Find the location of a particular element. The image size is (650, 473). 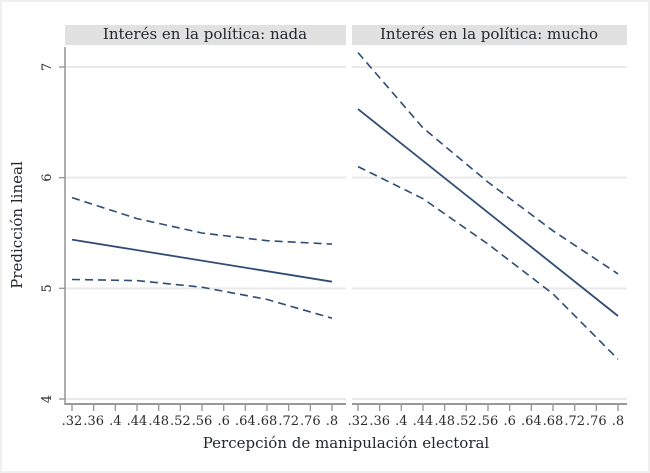

panel-title-nada: Interés en la política: nada is located at coordinates (205, 34).